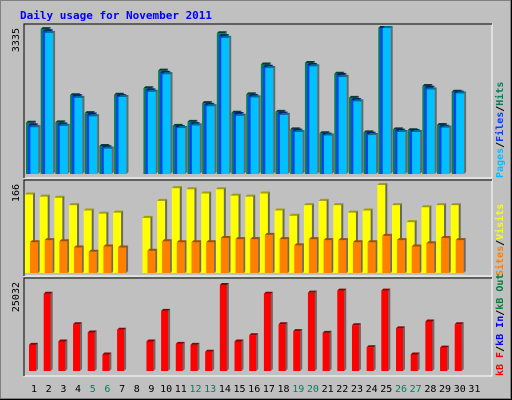  I want to click on panel-2-max-label: 166, so click(16, 193).